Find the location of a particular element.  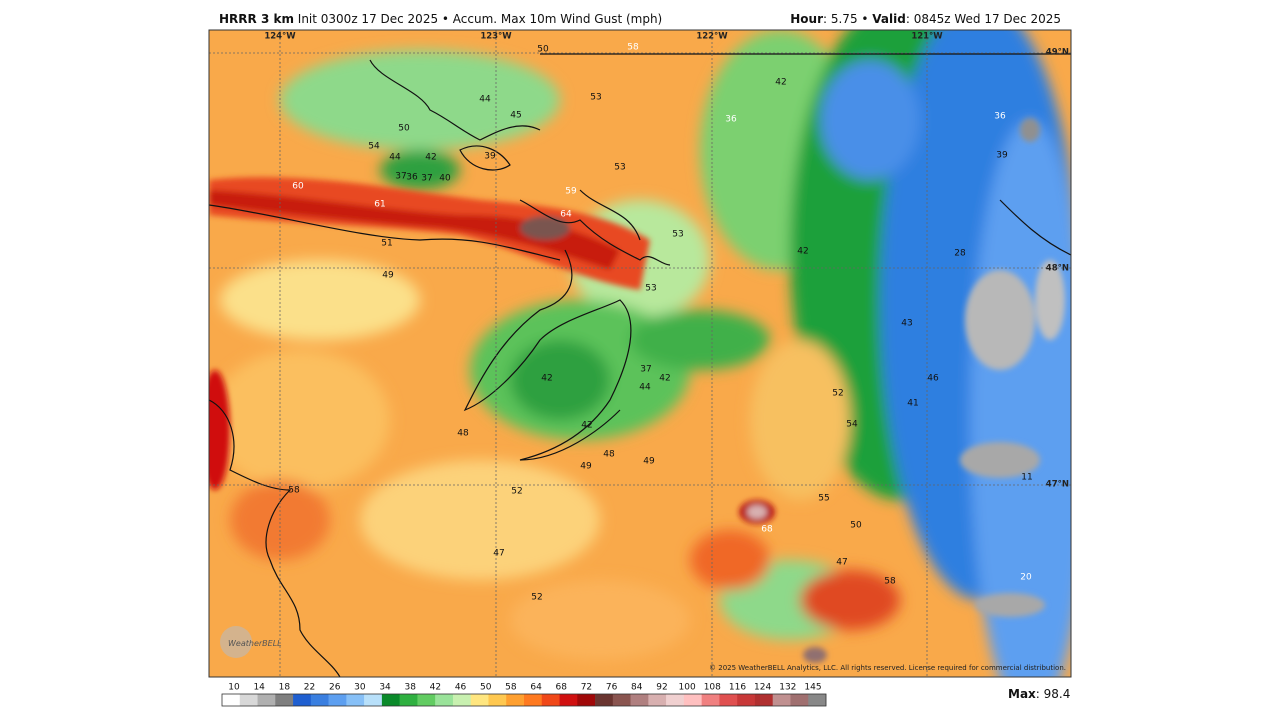

gust-value: 39 is located at coordinates (490, 157).